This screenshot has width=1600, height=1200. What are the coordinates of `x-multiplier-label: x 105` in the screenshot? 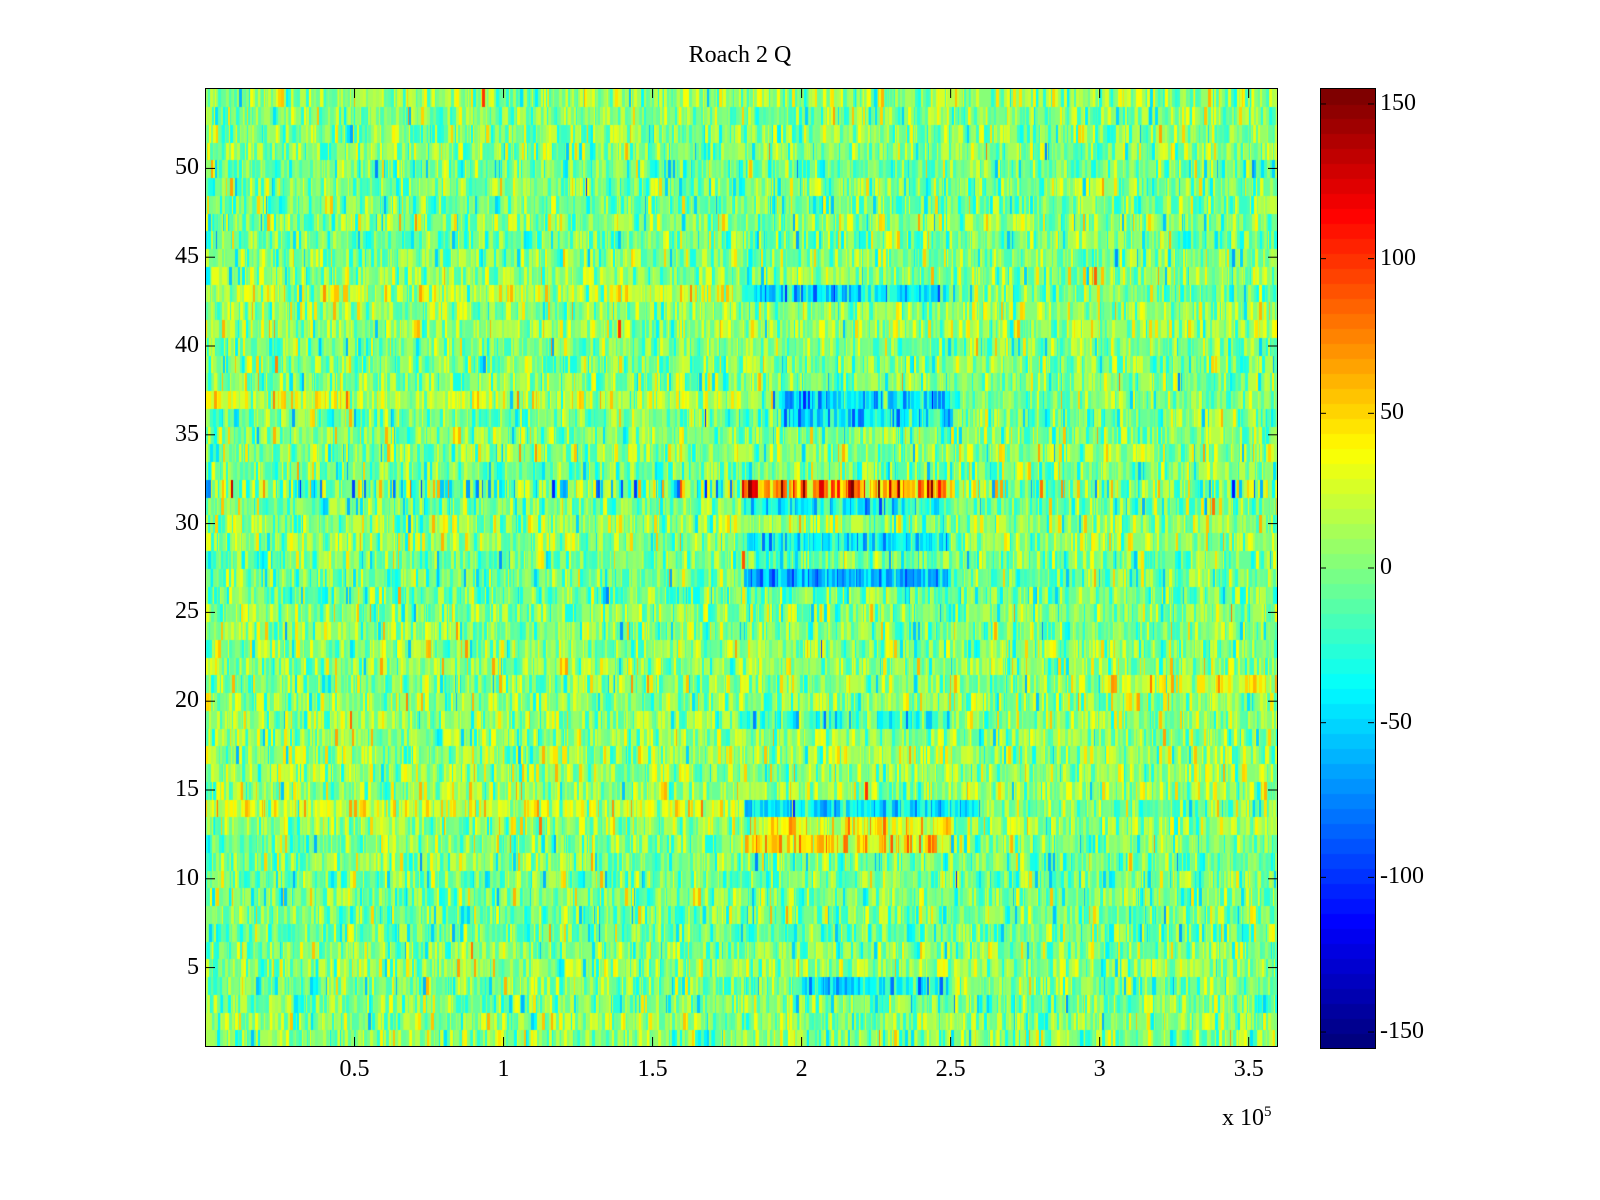 It's located at (1247, 1117).